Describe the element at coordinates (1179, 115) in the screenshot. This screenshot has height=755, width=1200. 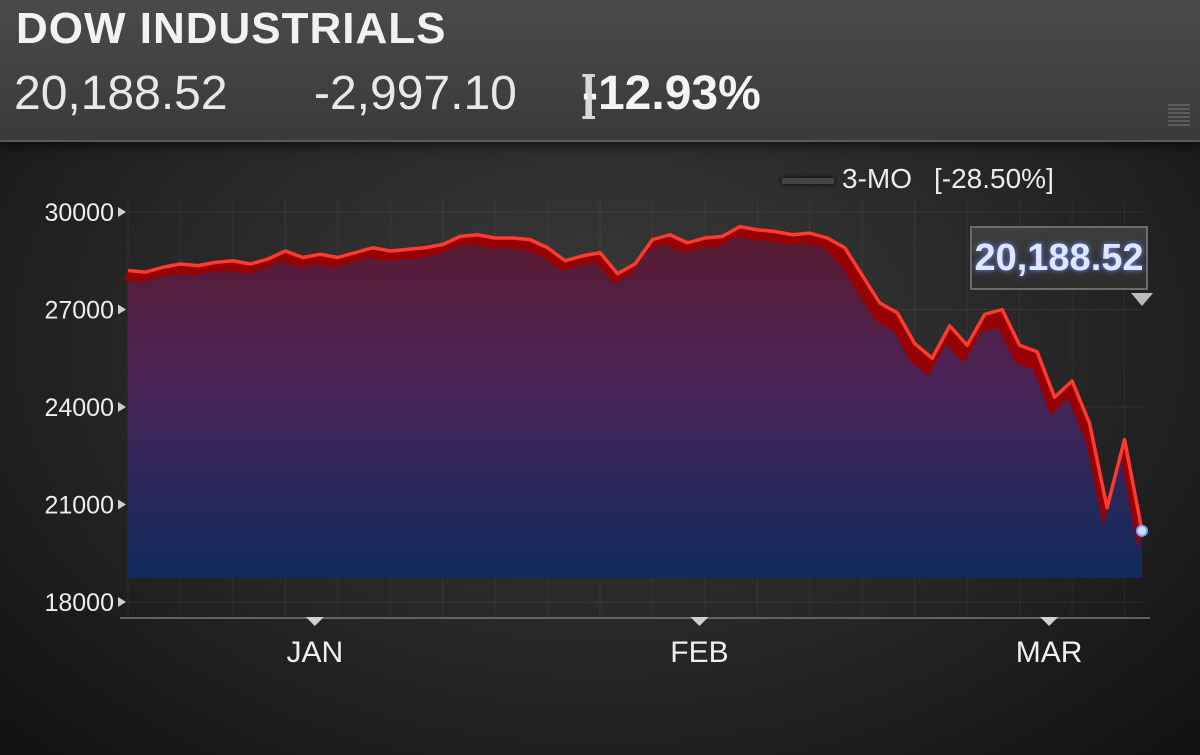
I see `network-bug-icon` at that location.